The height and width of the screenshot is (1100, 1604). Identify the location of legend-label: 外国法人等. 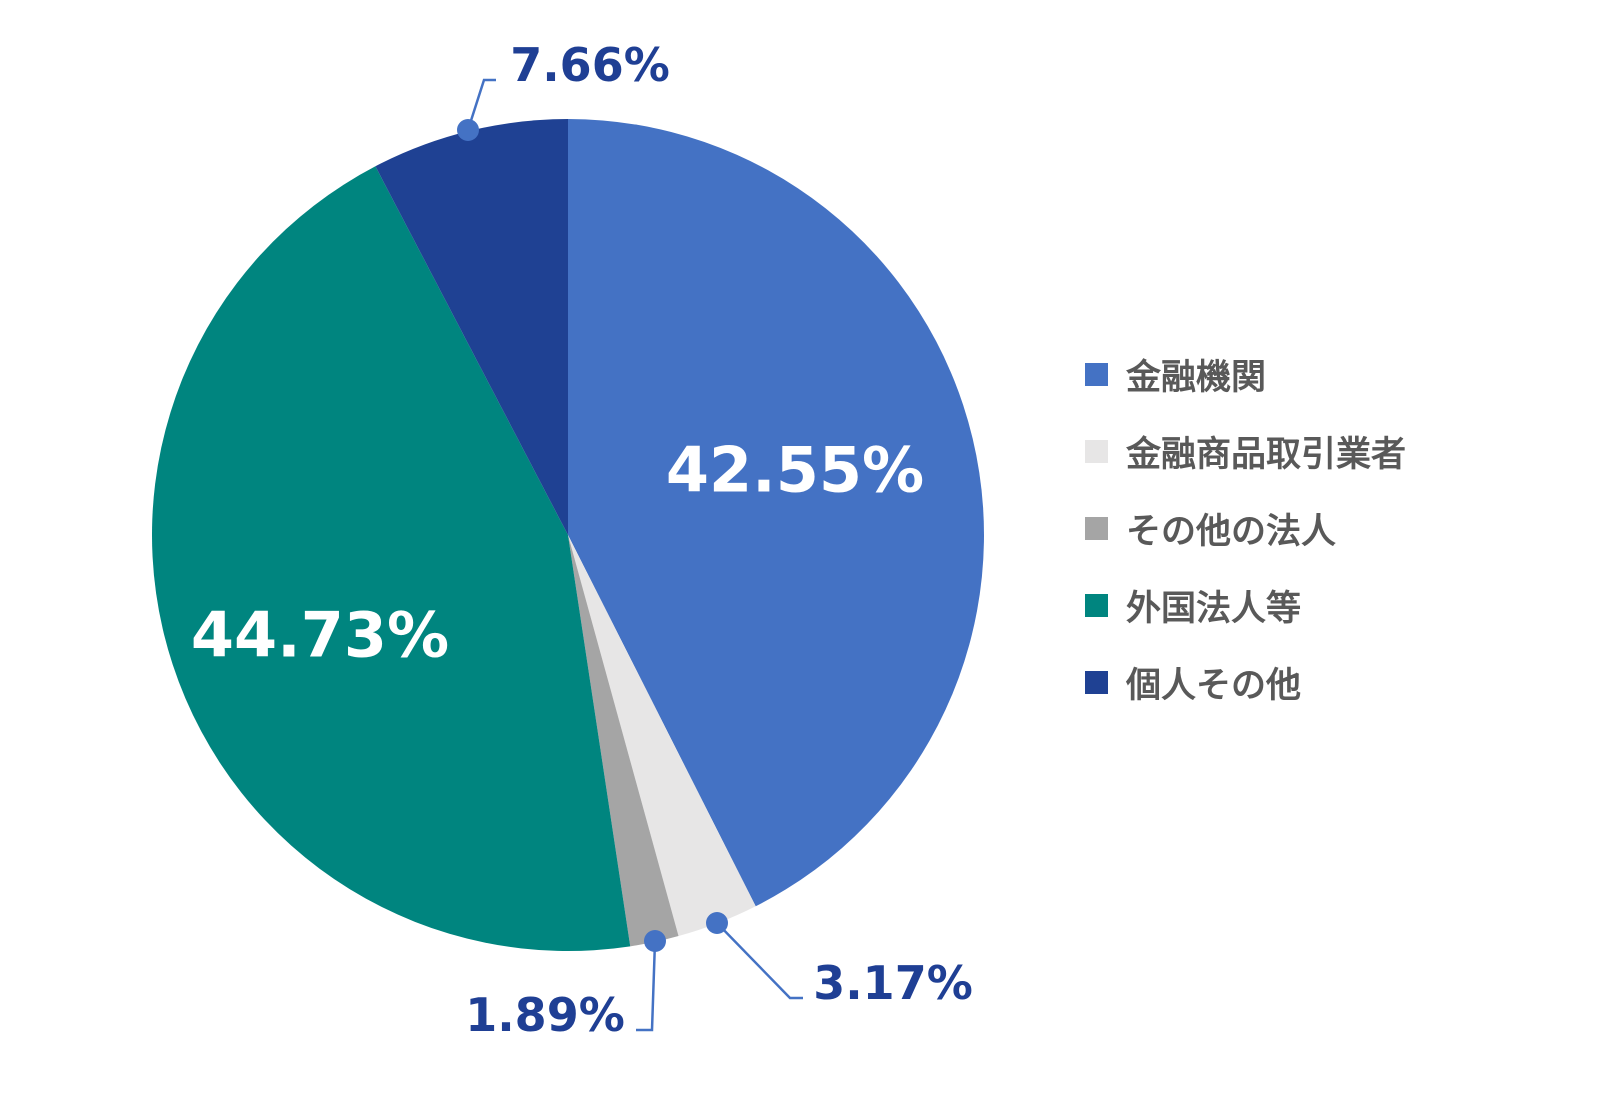
(1214, 609).